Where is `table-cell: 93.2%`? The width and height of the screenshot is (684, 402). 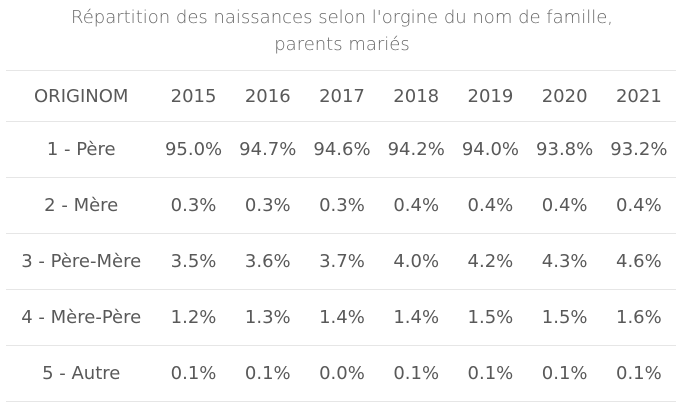 table-cell: 93.2% is located at coordinates (638, 149).